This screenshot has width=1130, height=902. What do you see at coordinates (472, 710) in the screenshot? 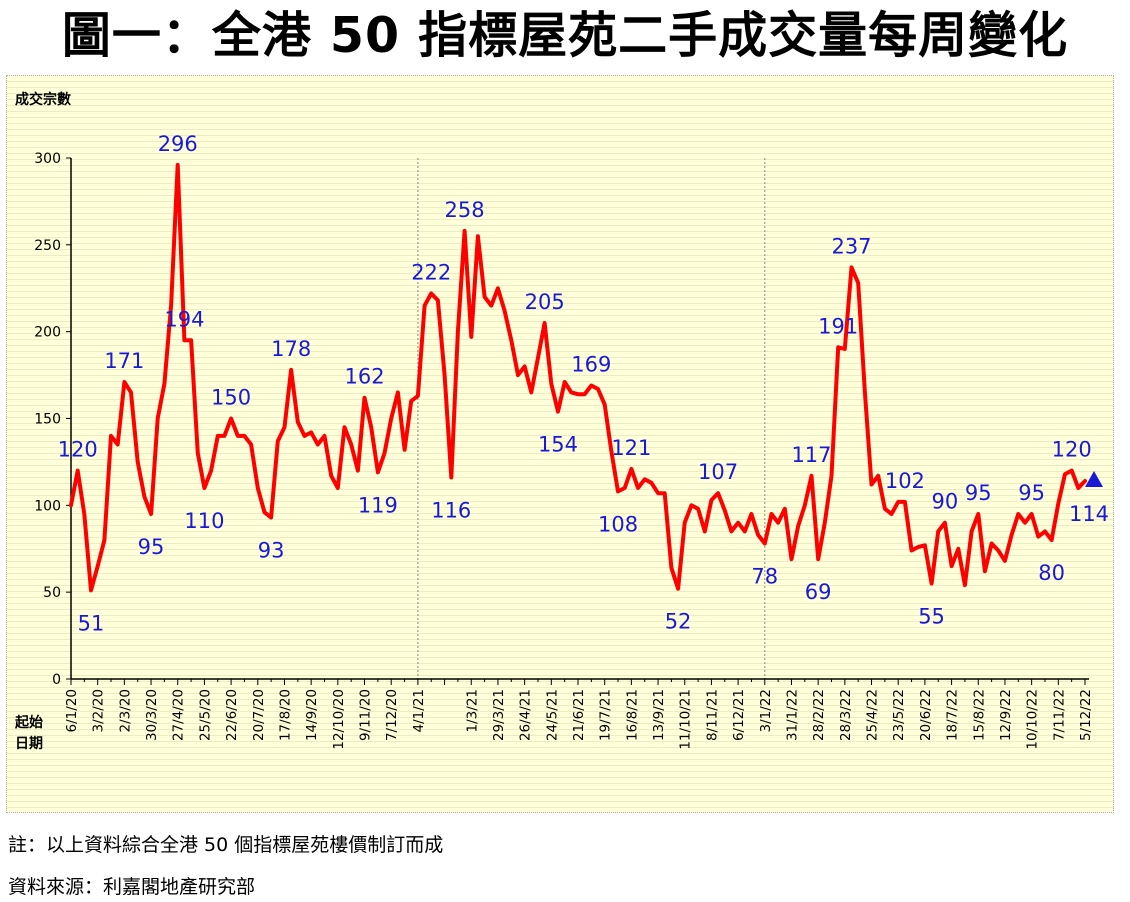
I see `x-tick-label-14: 1/3/21` at bounding box center [472, 710].